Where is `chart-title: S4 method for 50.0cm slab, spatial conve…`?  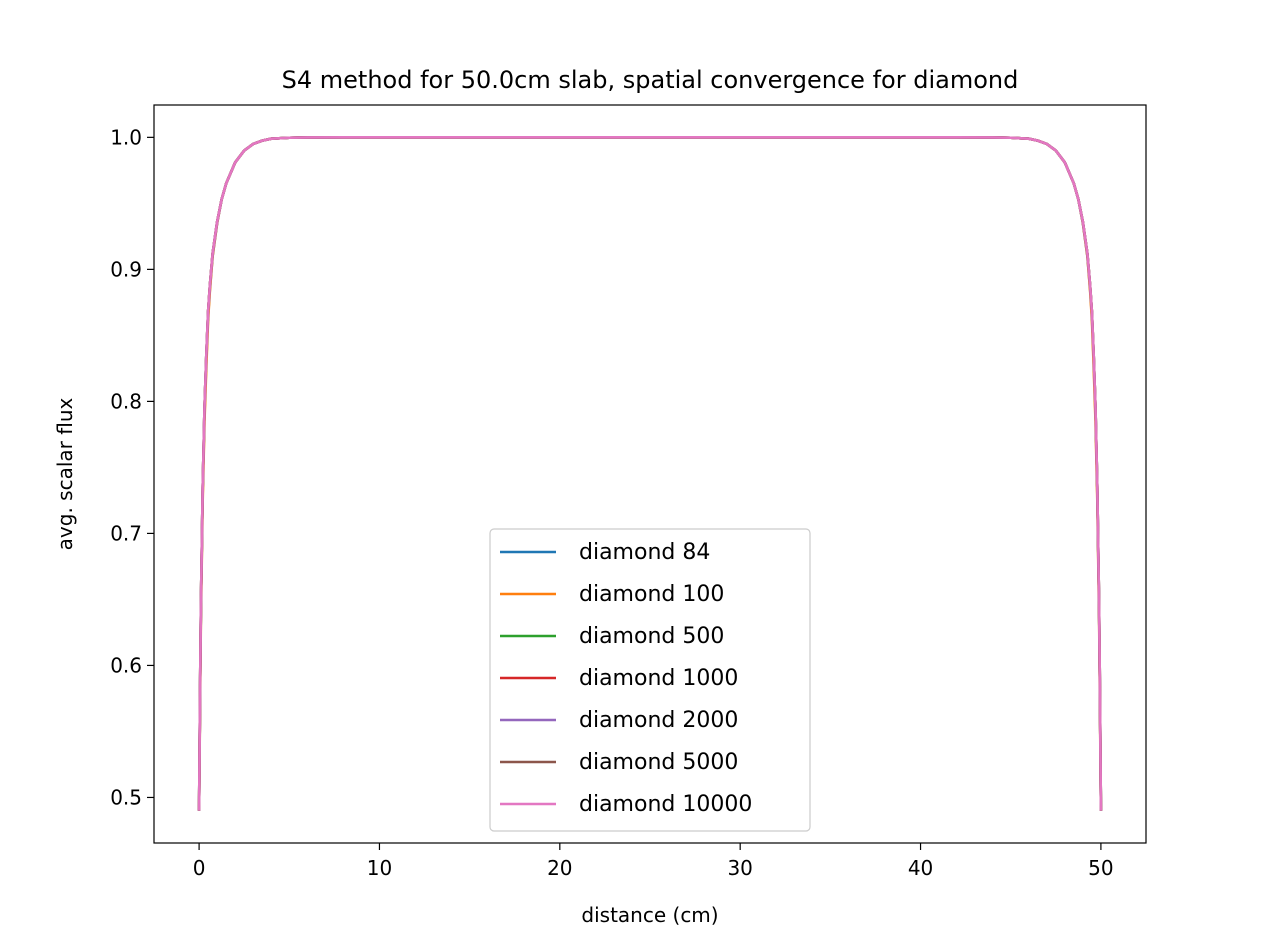 chart-title: S4 method for 50.0cm slab, spatial conve… is located at coordinates (650, 80).